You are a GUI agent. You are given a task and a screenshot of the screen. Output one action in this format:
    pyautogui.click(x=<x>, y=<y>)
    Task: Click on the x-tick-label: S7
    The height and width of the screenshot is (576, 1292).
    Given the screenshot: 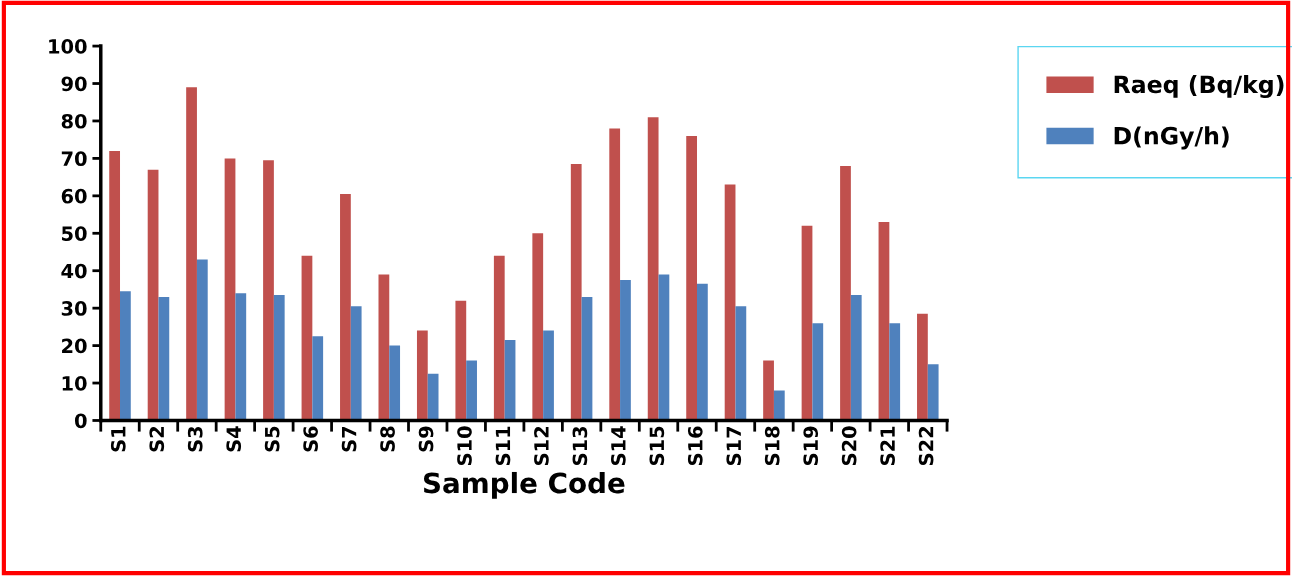 What is the action you would take?
    pyautogui.click(x=349, y=439)
    